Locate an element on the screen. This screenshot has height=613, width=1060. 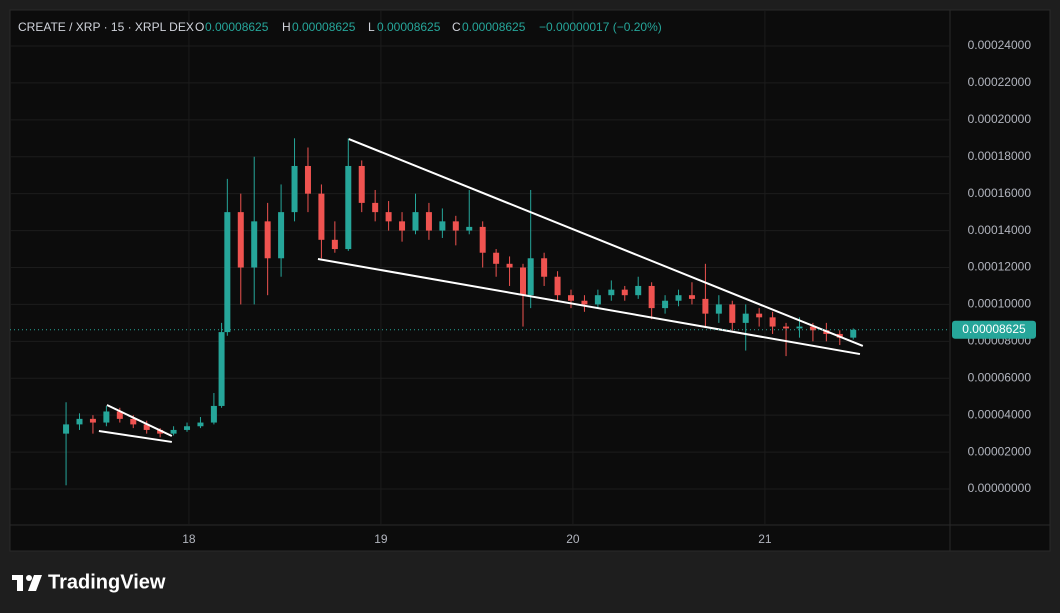
last-price-badge is located at coordinates (994, 329).